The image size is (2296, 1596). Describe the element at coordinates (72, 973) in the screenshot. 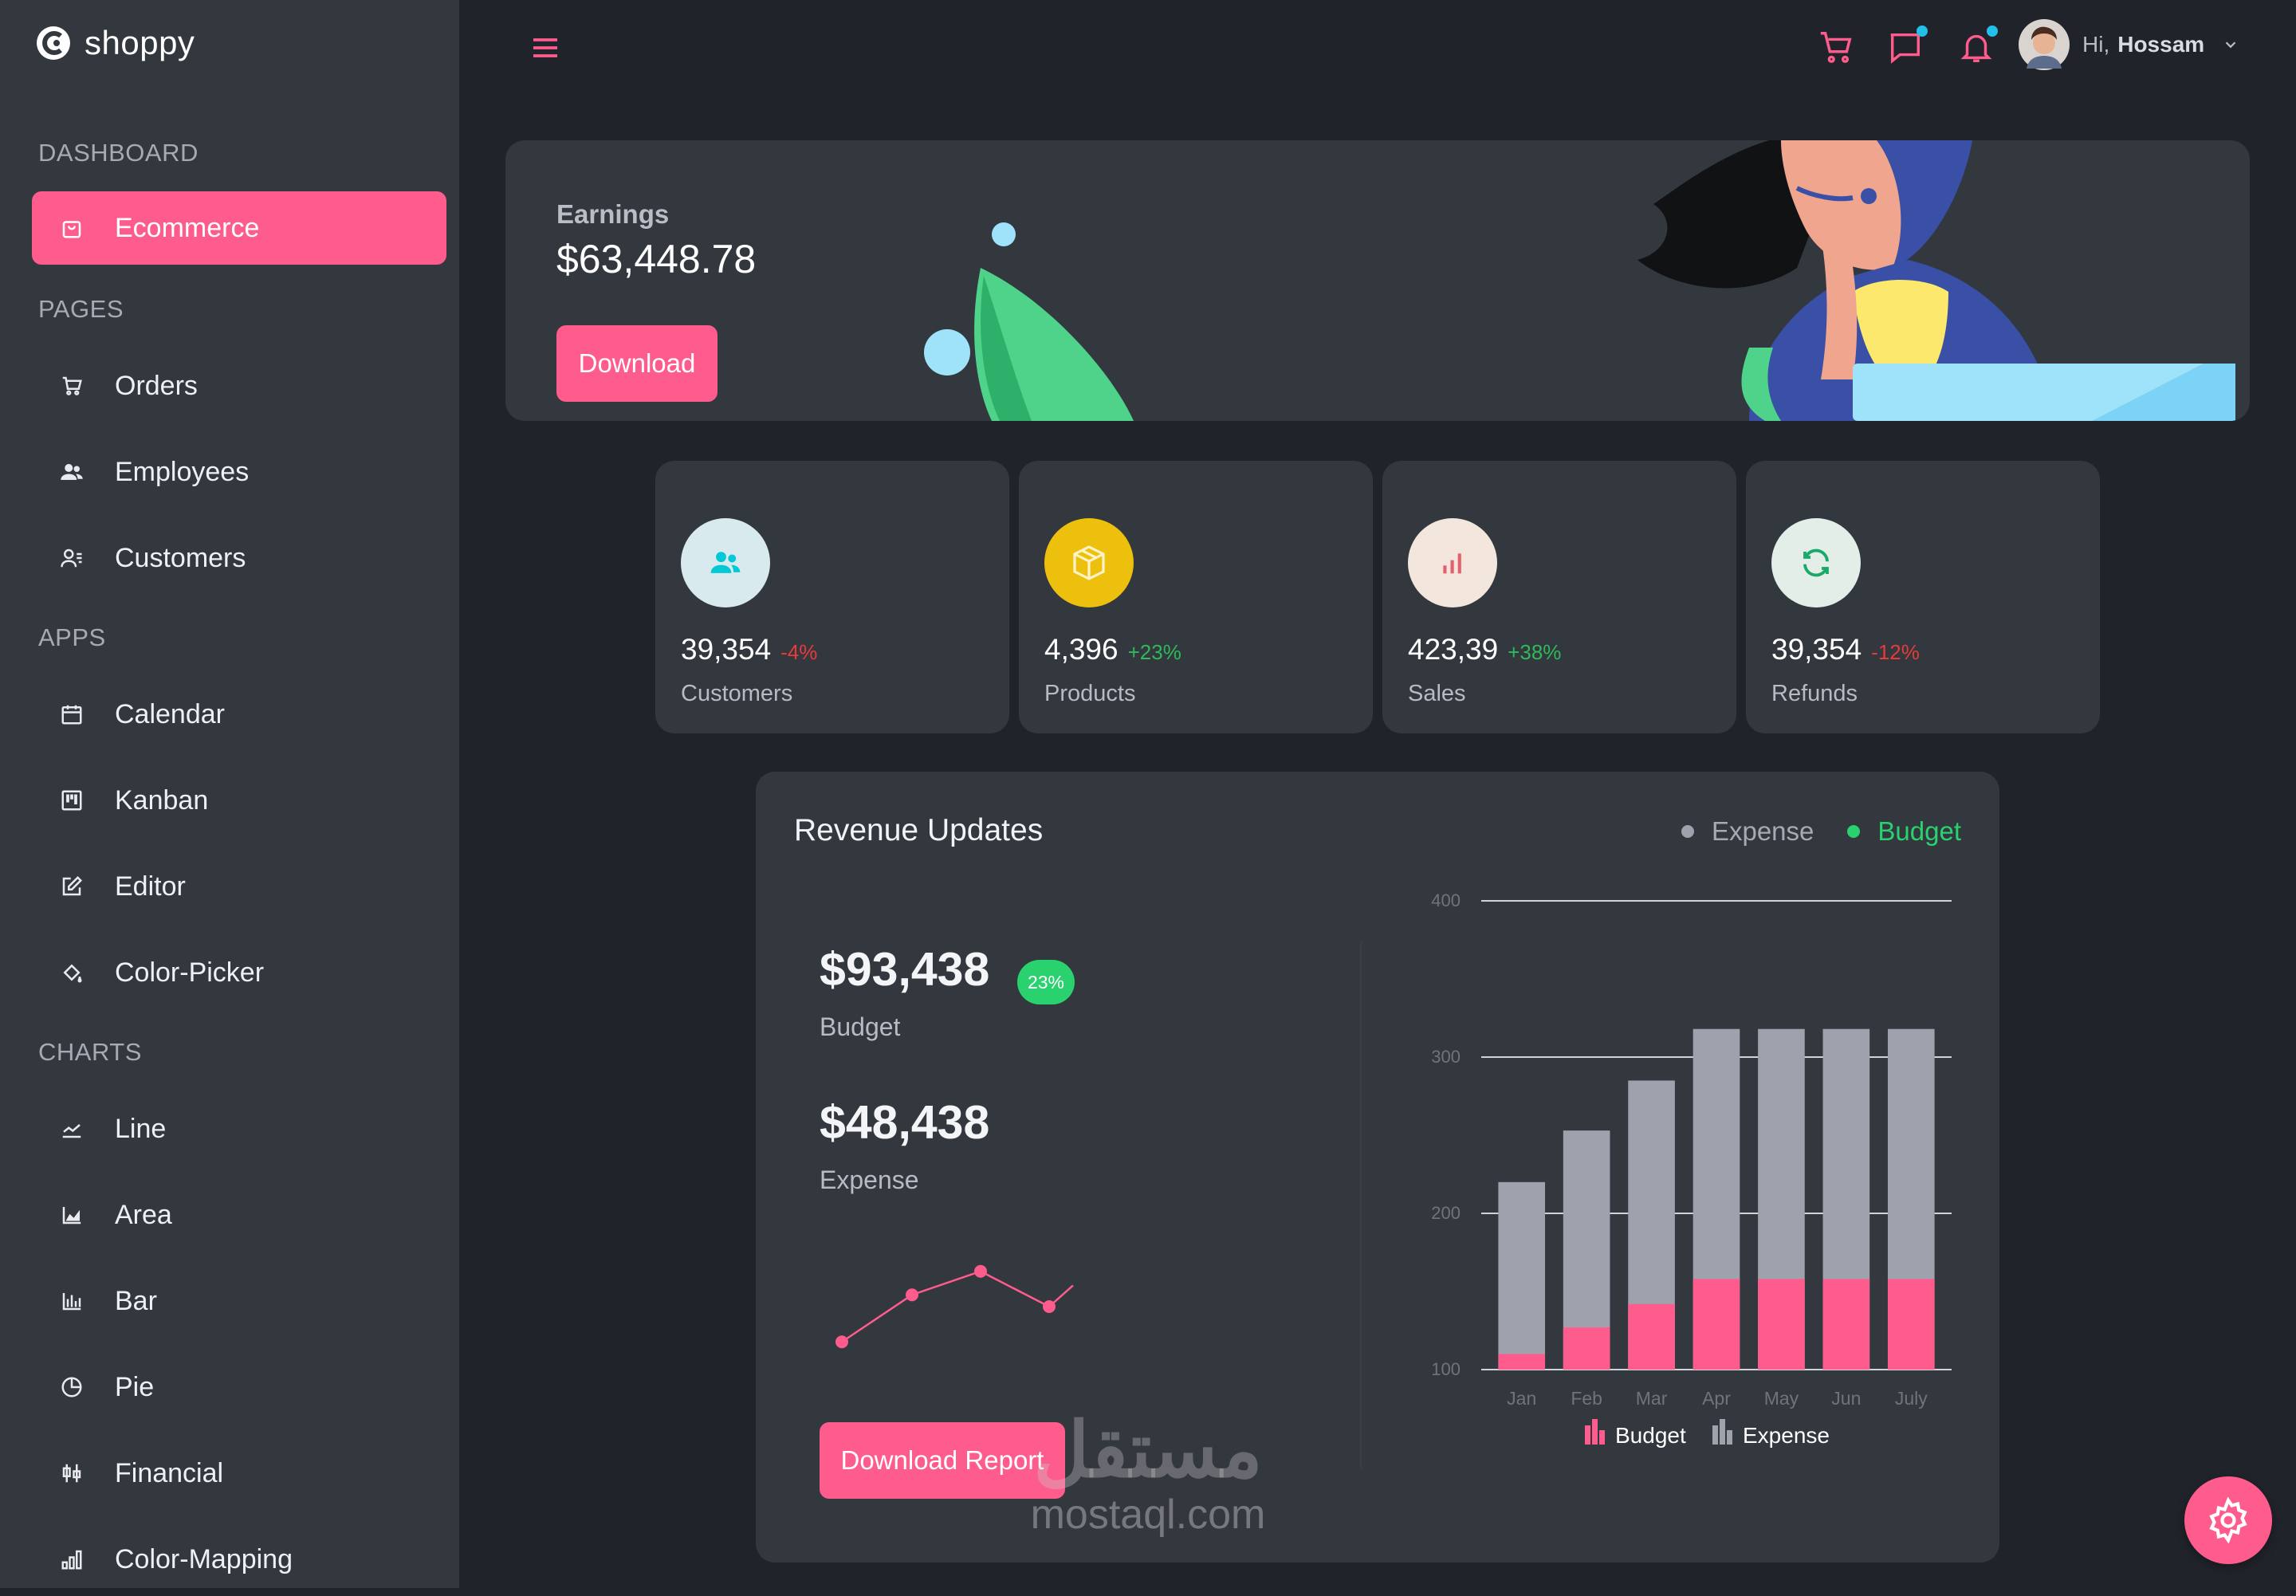

I see `paint-bucket-icon` at that location.